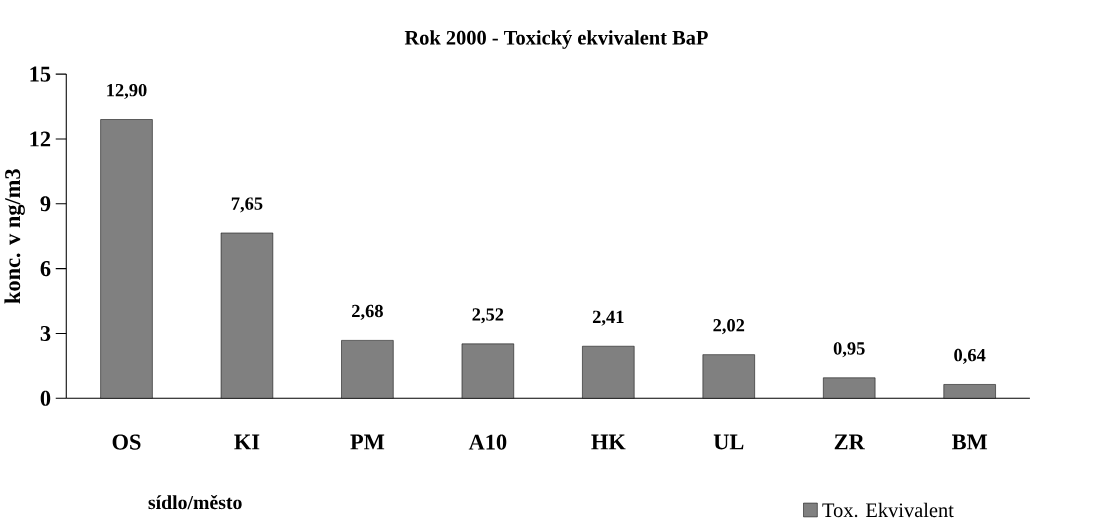 The height and width of the screenshot is (527, 1101). I want to click on y-tick-label: 9, so click(45, 204).